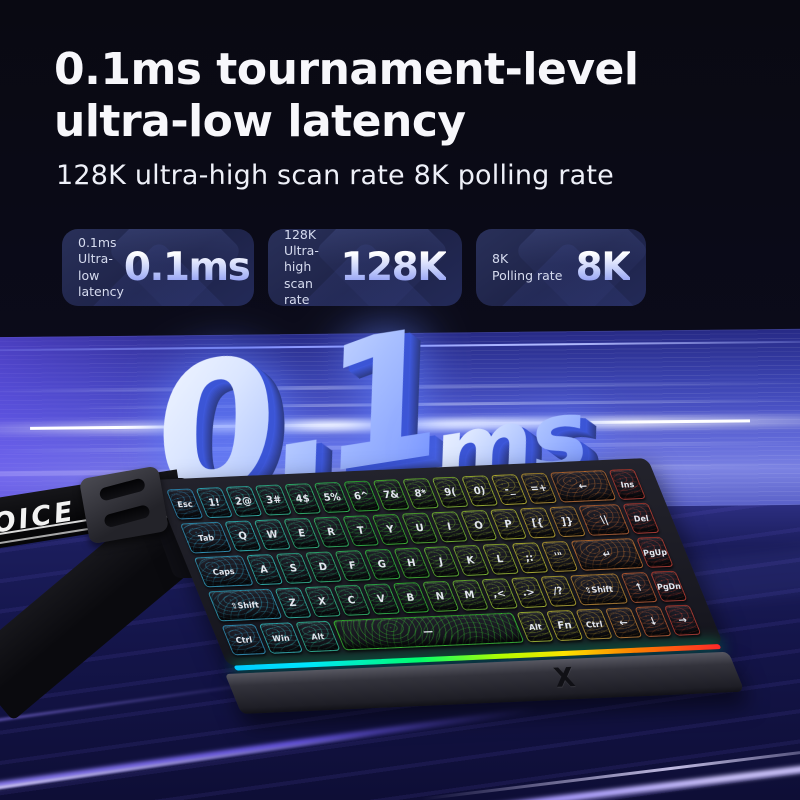  Describe the element at coordinates (527, 267) in the screenshot. I see `badge-label: 8K Polling rate` at that location.